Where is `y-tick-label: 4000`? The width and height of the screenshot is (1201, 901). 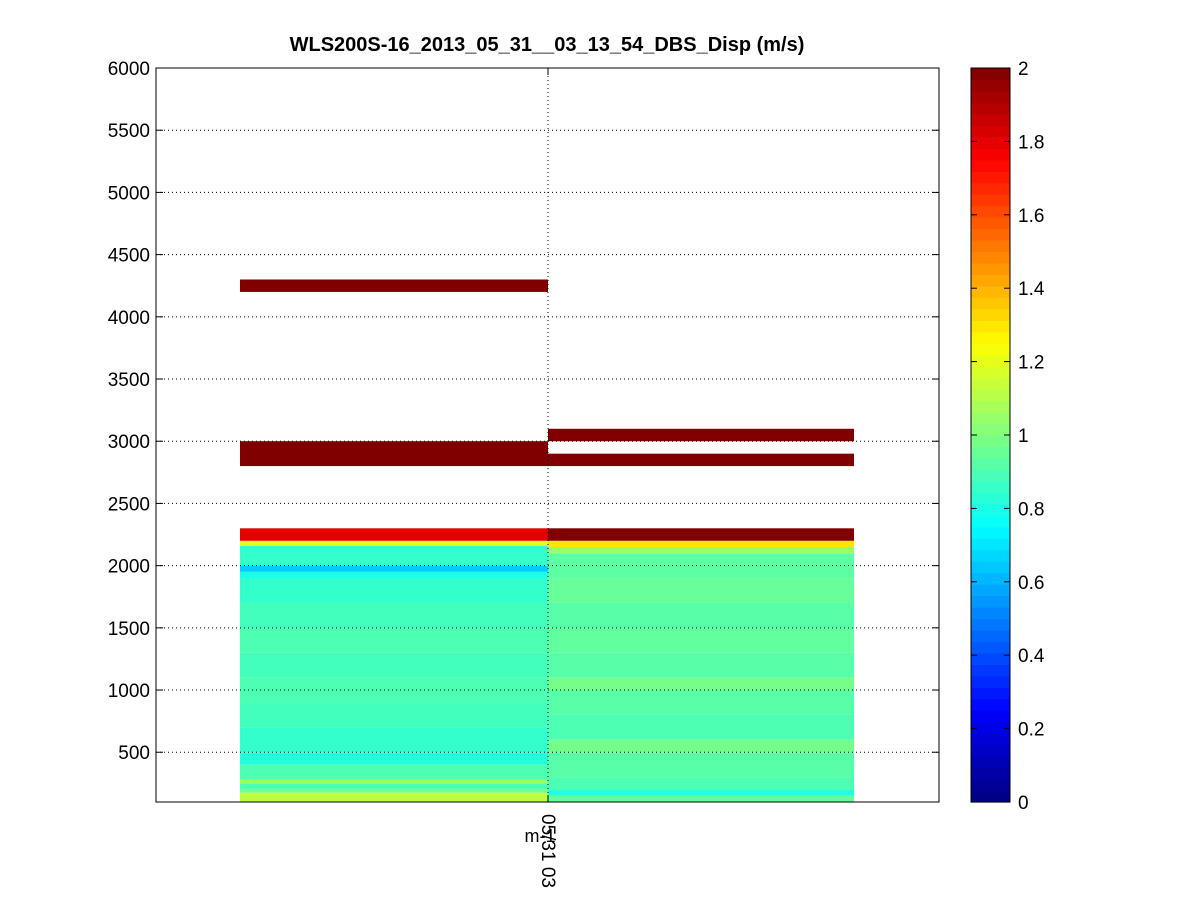
y-tick-label: 4000 is located at coordinates (129, 318).